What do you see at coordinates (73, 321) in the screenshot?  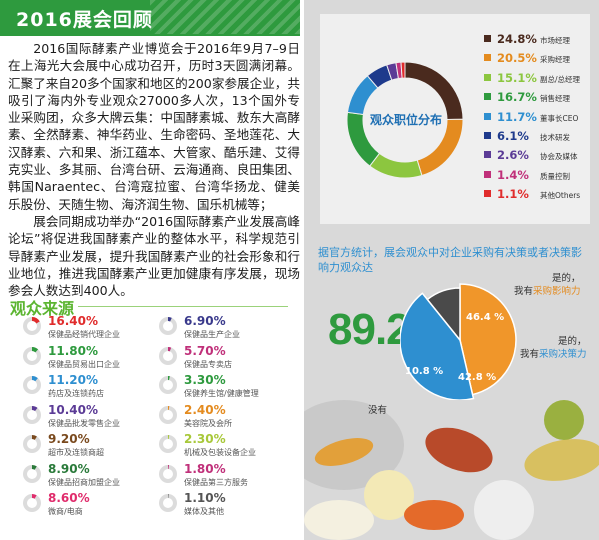 I see `source-item-percent: 16.40%` at bounding box center [73, 321].